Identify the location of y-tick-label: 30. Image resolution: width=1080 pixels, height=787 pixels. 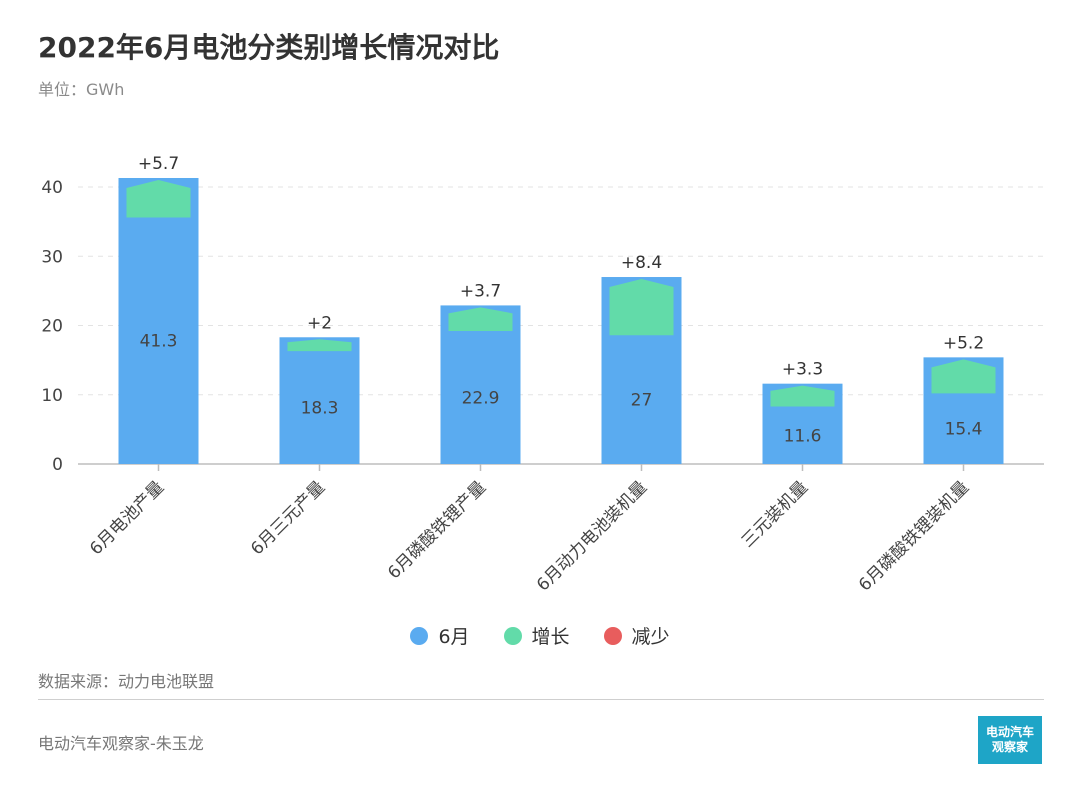
(52, 257).